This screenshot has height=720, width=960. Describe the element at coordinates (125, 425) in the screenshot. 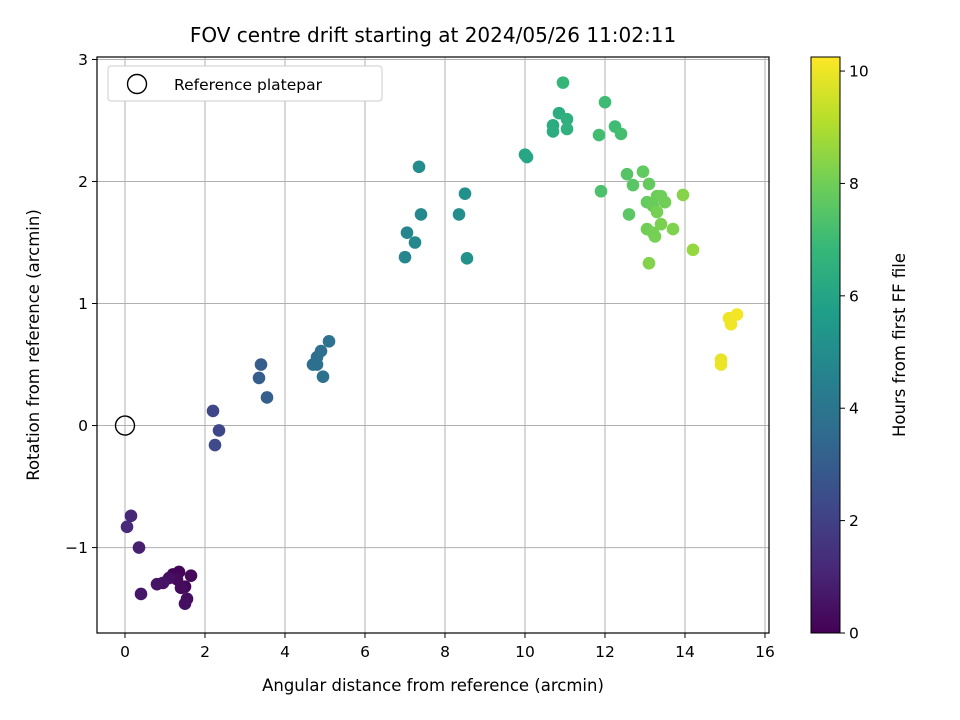

I see `reference-platepar-marker` at that location.